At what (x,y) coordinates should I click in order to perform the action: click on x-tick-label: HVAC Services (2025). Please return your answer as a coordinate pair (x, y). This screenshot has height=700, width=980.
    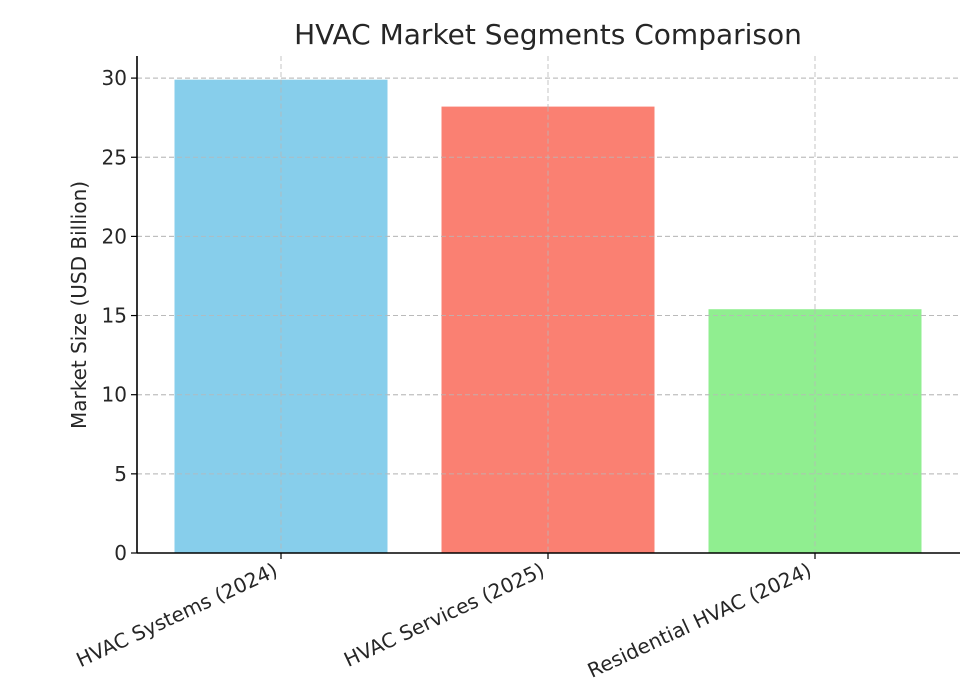
    Looking at the image, I should click on (444, 615).